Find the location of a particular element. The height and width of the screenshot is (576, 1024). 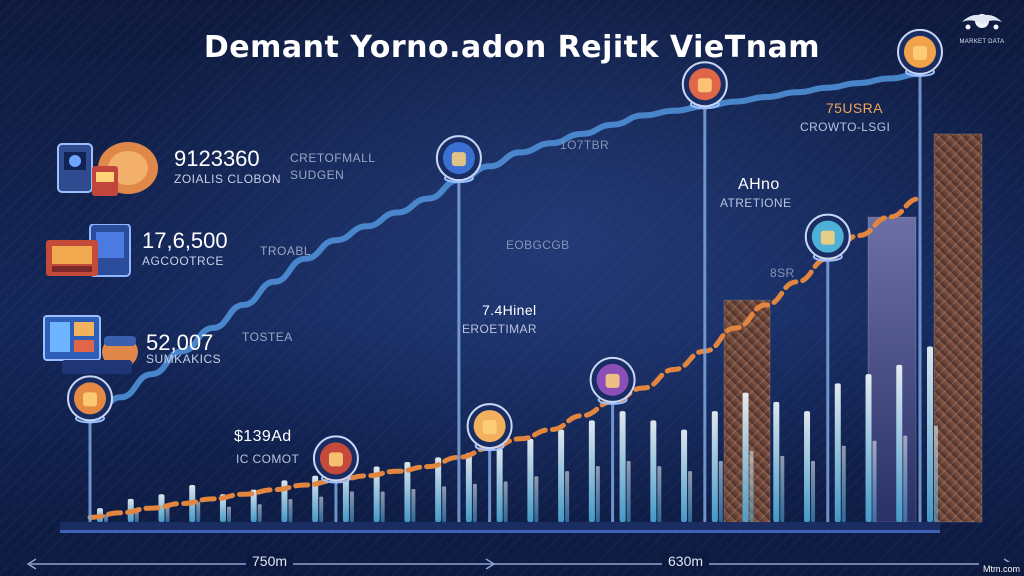

stat-label: SUMKAKICS is located at coordinates (184, 359).